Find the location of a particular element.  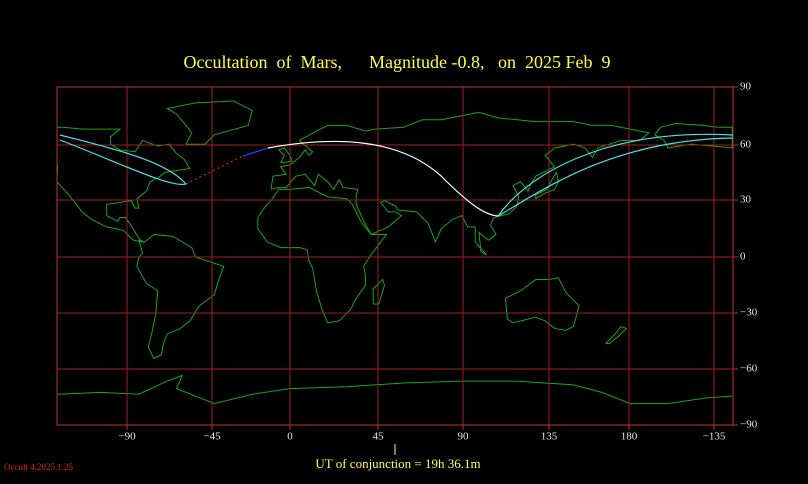

version: Occult 4.2025.1.25 is located at coordinates (38, 467).